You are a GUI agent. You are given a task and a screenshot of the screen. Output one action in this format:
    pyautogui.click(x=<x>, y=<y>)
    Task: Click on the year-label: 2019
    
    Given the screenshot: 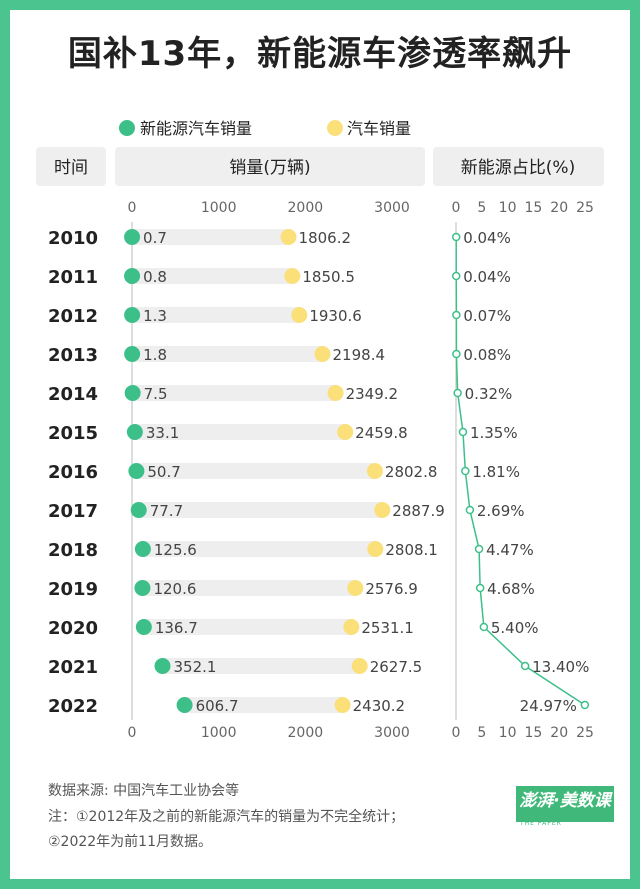 What is the action you would take?
    pyautogui.click(x=73, y=589)
    